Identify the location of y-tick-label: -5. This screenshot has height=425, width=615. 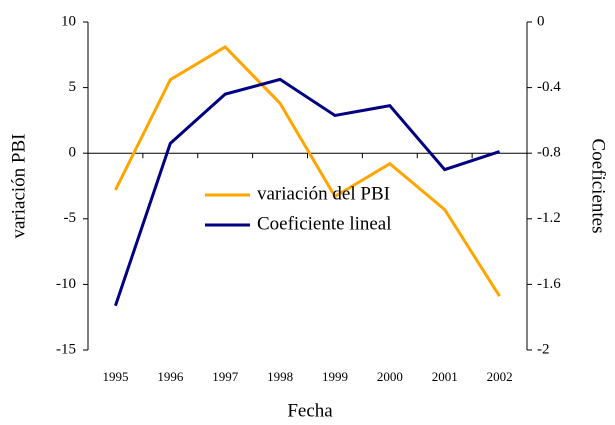
(70, 218).